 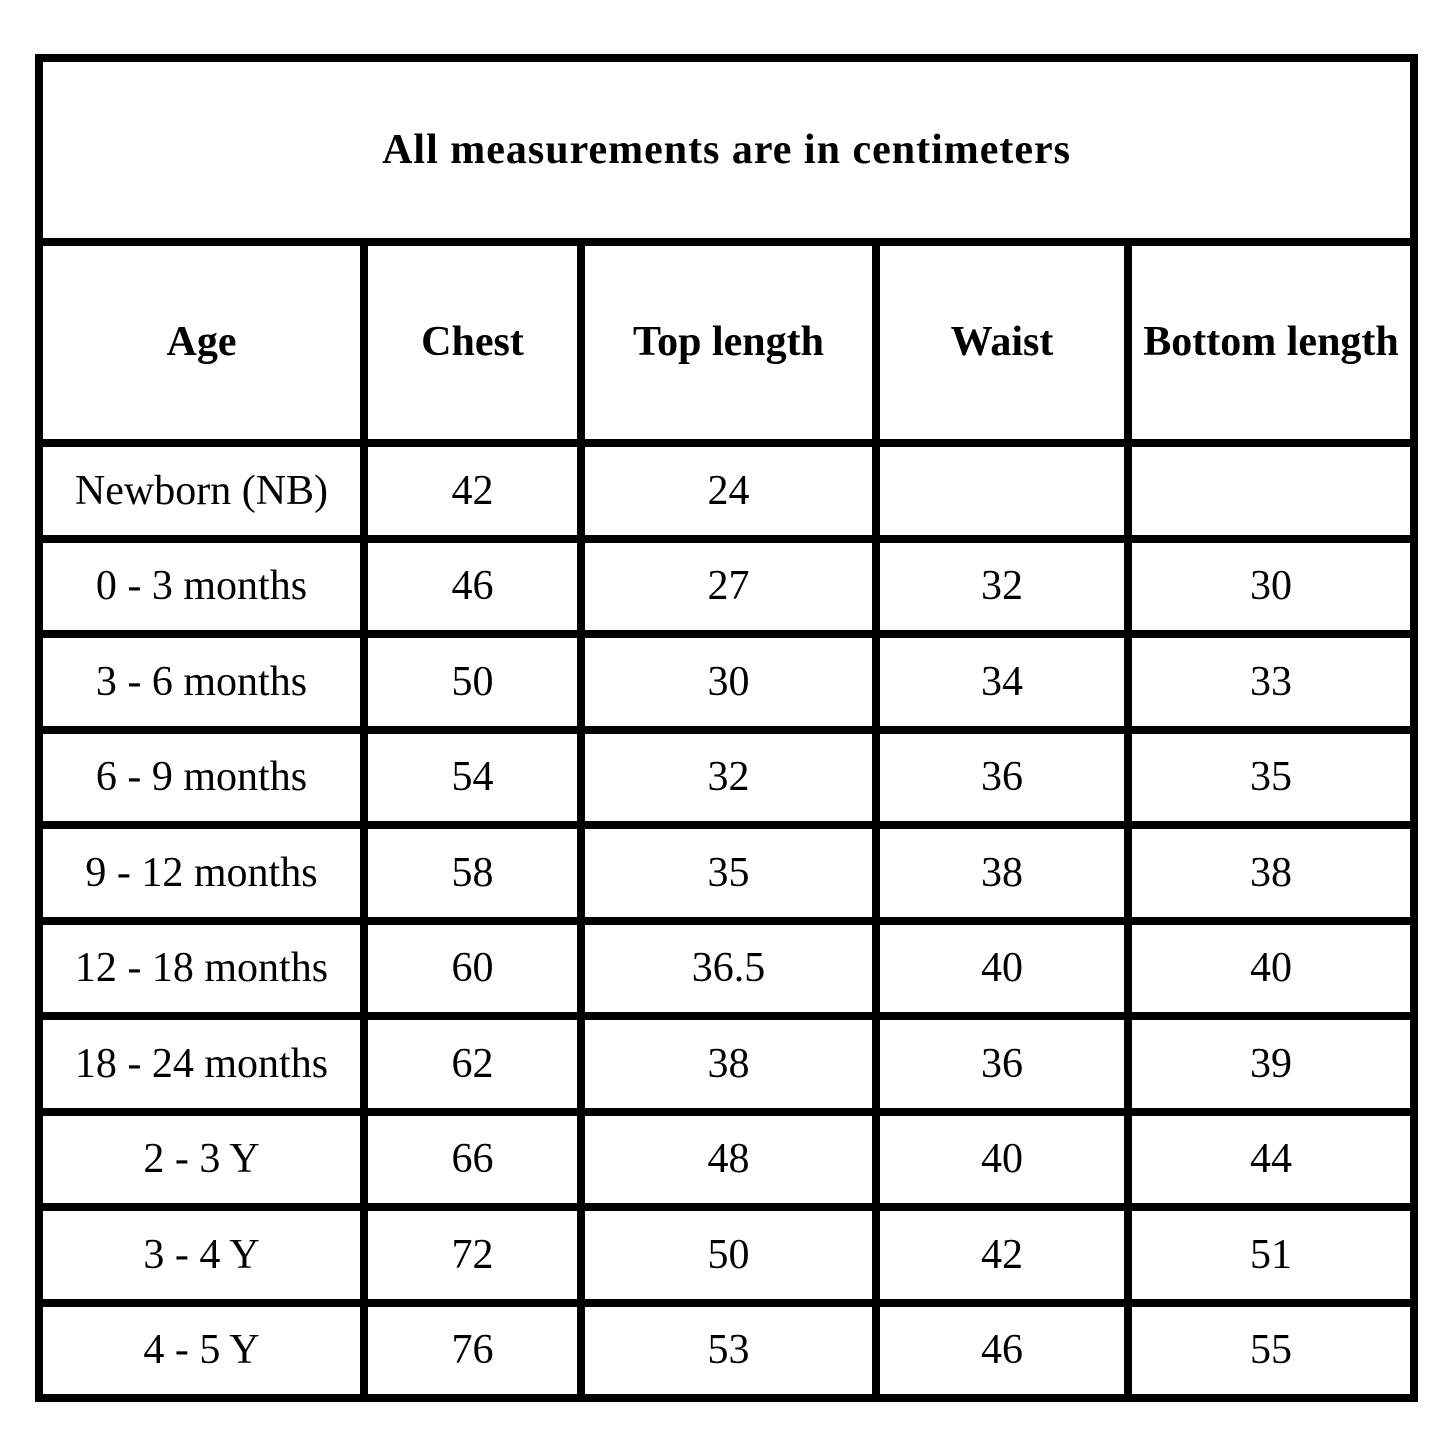 I want to click on table-row: Newborn (NB) 42 24, so click(x=727, y=491).